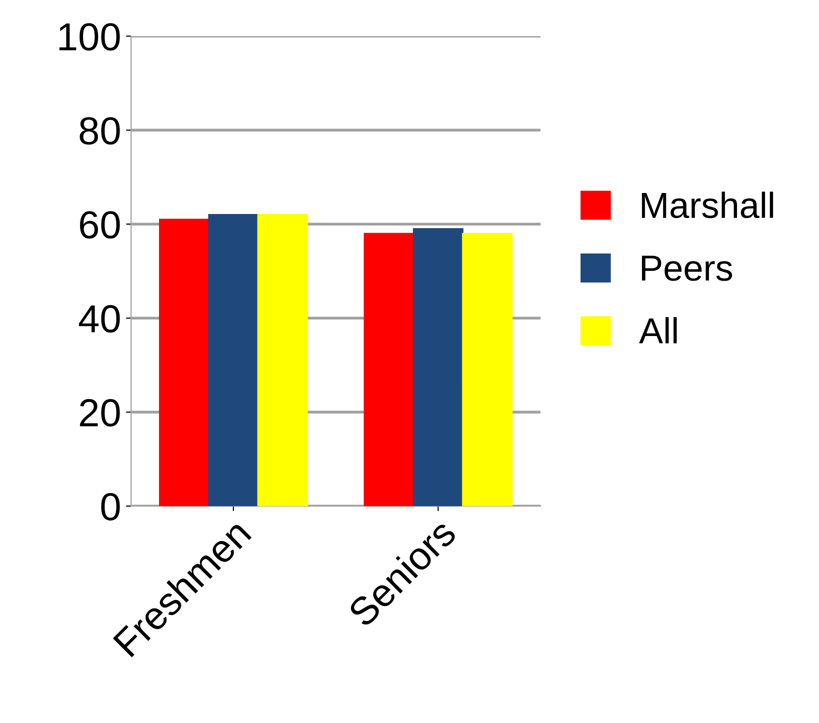 The width and height of the screenshot is (819, 723). Describe the element at coordinates (99, 319) in the screenshot. I see `y-tick-label: 40` at that location.